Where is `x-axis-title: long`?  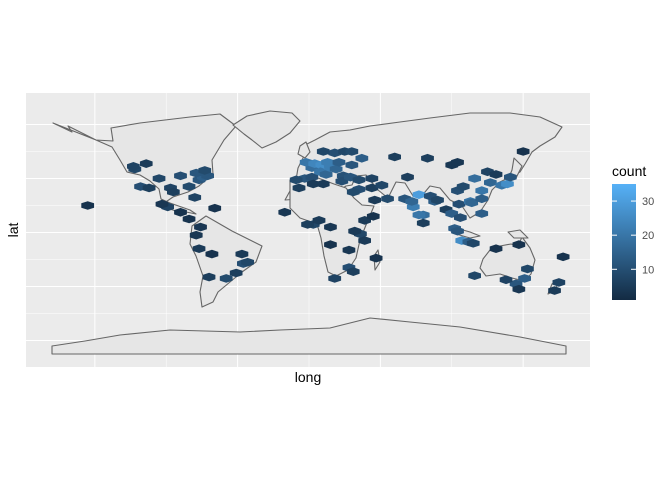
x-axis-title: long is located at coordinates (308, 377).